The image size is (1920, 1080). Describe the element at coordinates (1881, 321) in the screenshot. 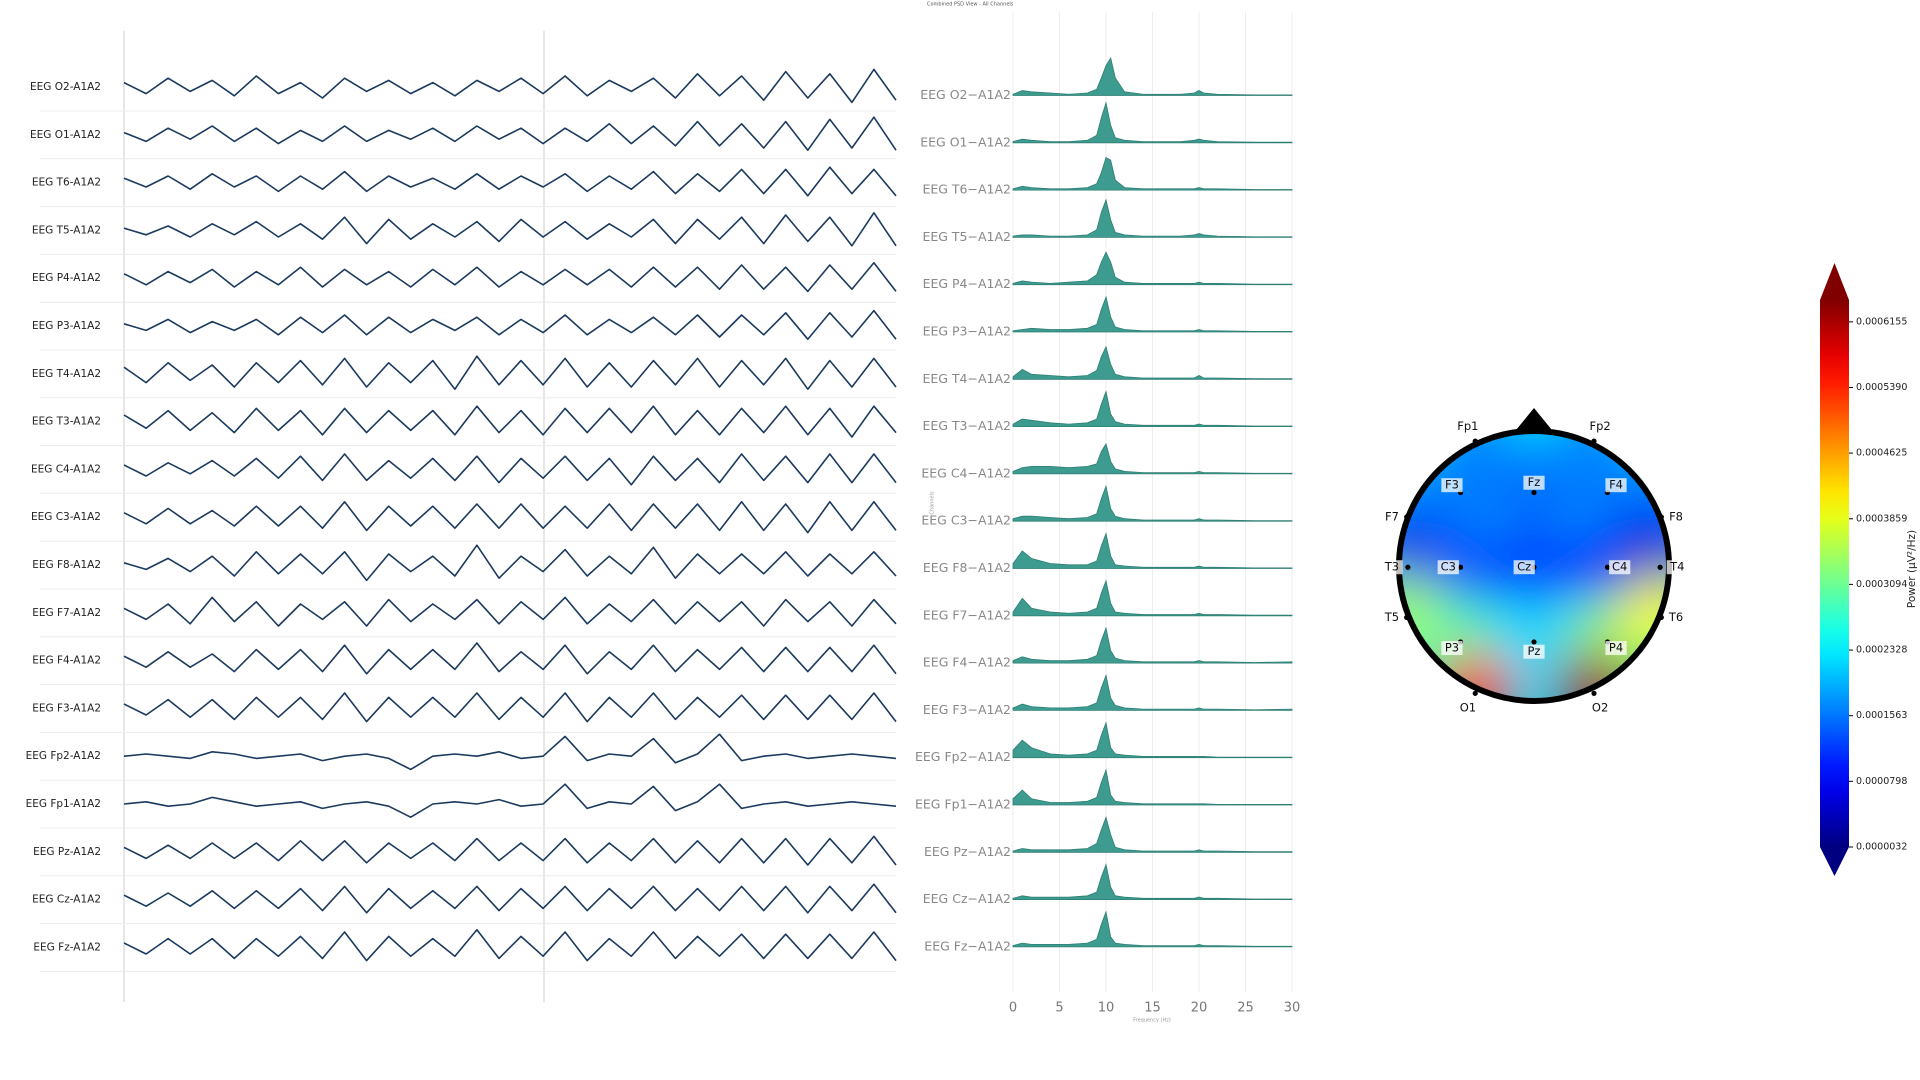

I see `colorbar-tick-label: 0.0006155` at that location.